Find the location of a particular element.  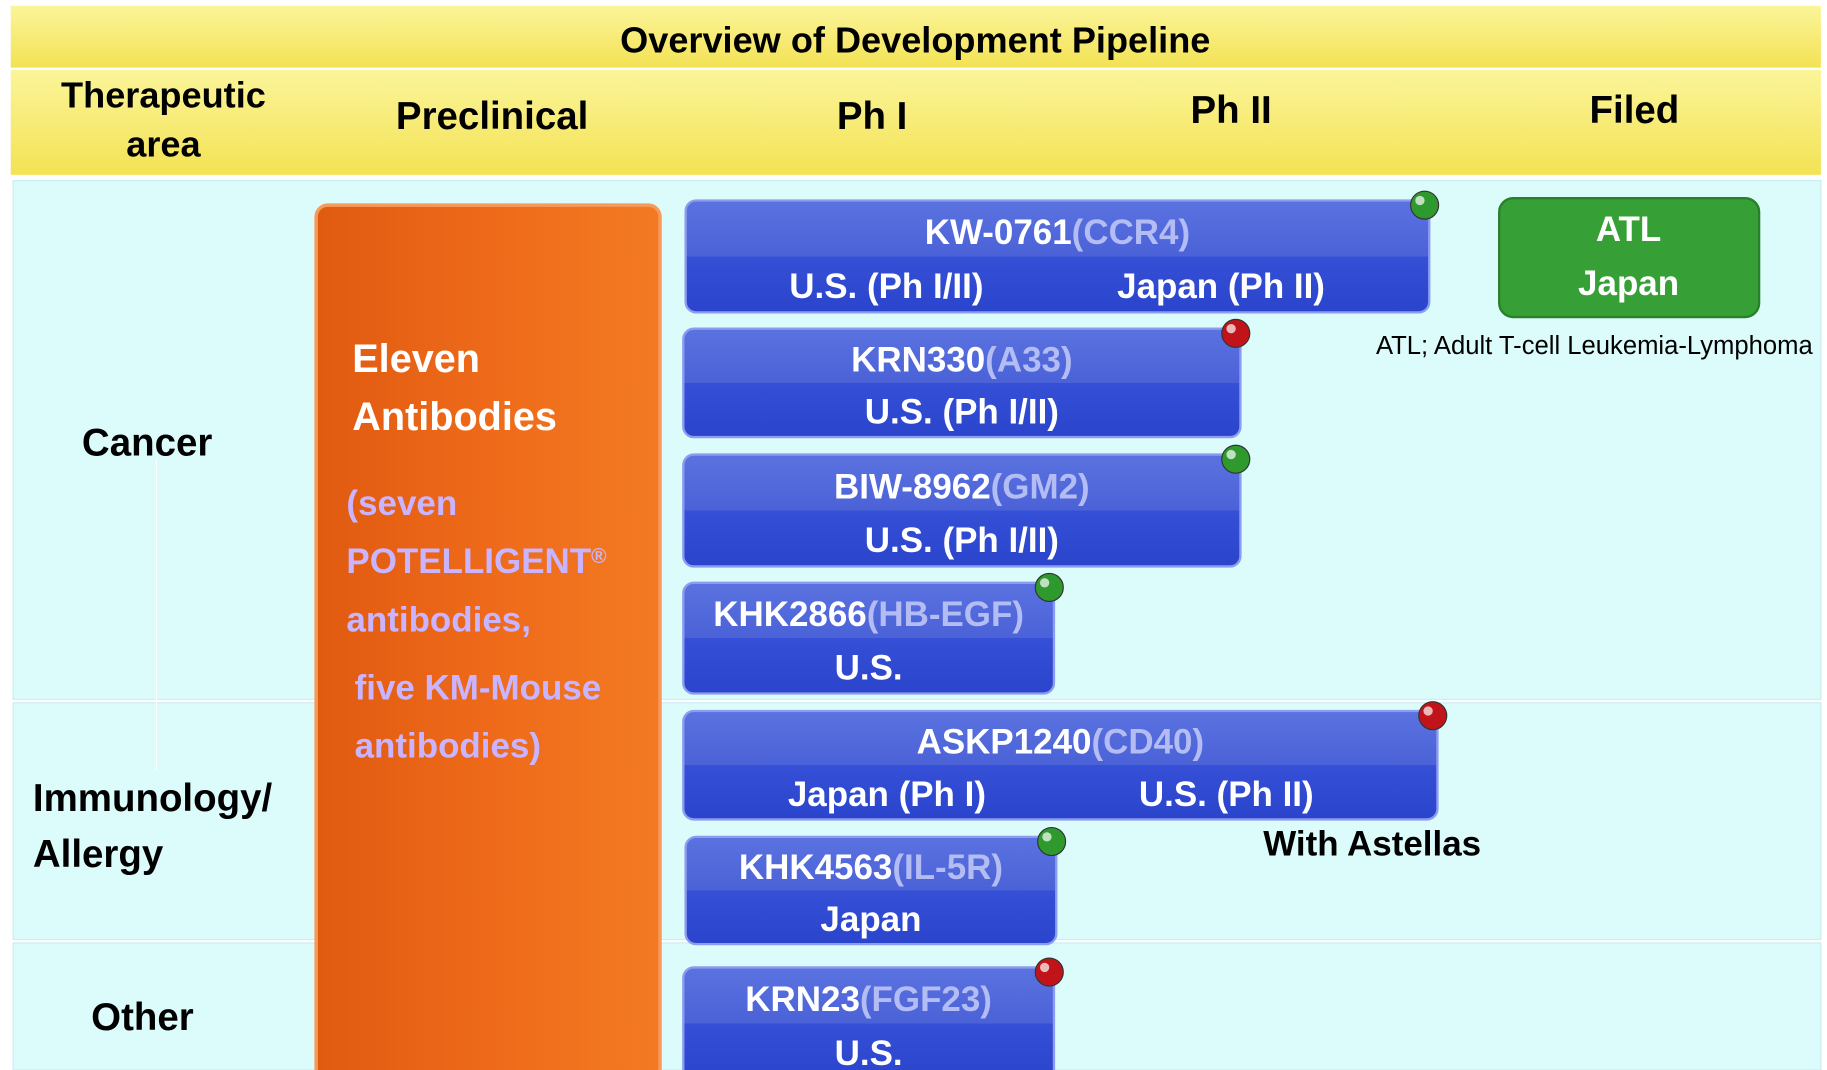

title-bar is located at coordinates (915, 36).